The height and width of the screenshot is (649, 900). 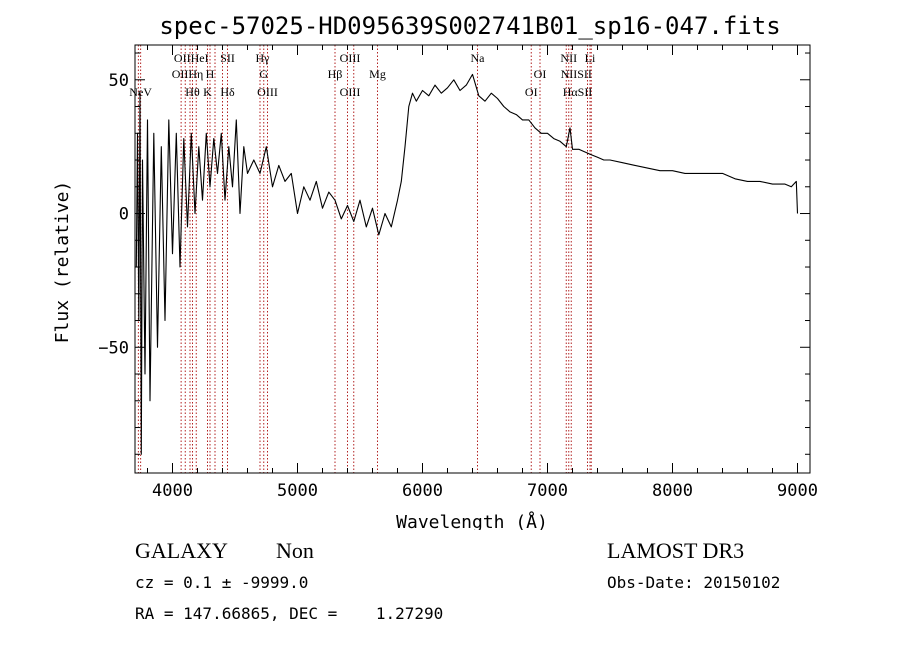 I want to click on marker-label: H, so click(x=210, y=74).